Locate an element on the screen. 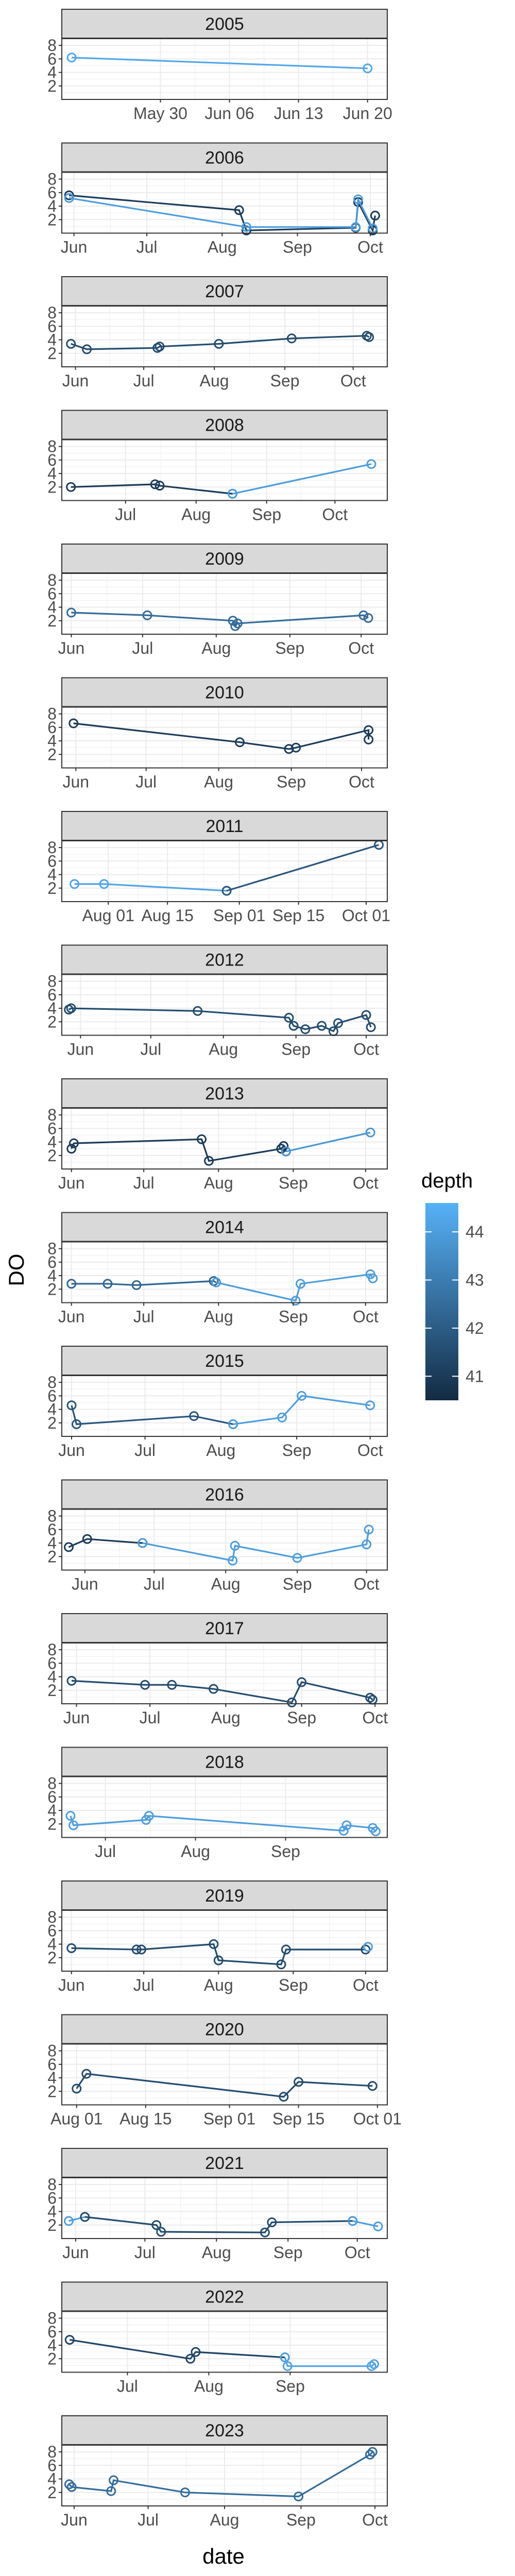  x-tick-label: Aug 01 is located at coordinates (76, 2119).